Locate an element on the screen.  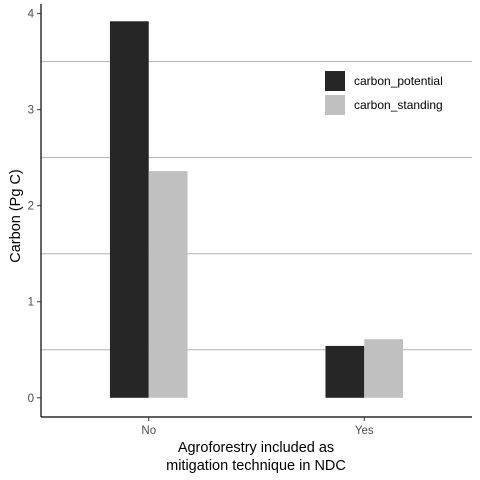
legend-key-carbon_standing is located at coordinates (335, 105).